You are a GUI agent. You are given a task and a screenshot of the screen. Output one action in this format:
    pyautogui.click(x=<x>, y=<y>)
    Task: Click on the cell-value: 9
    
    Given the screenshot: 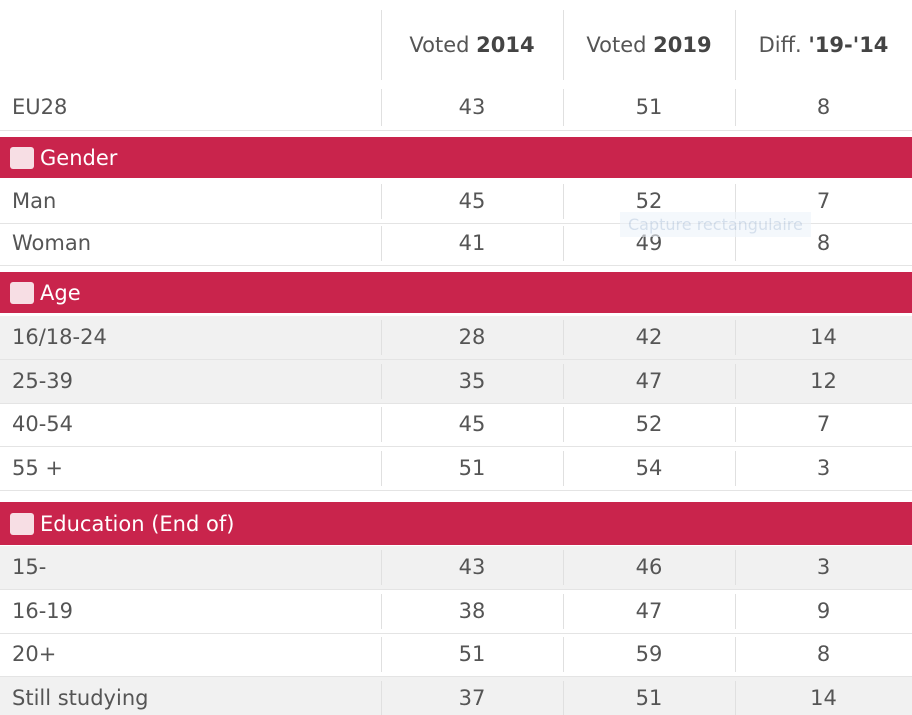 What is the action you would take?
    pyautogui.click(x=823, y=611)
    